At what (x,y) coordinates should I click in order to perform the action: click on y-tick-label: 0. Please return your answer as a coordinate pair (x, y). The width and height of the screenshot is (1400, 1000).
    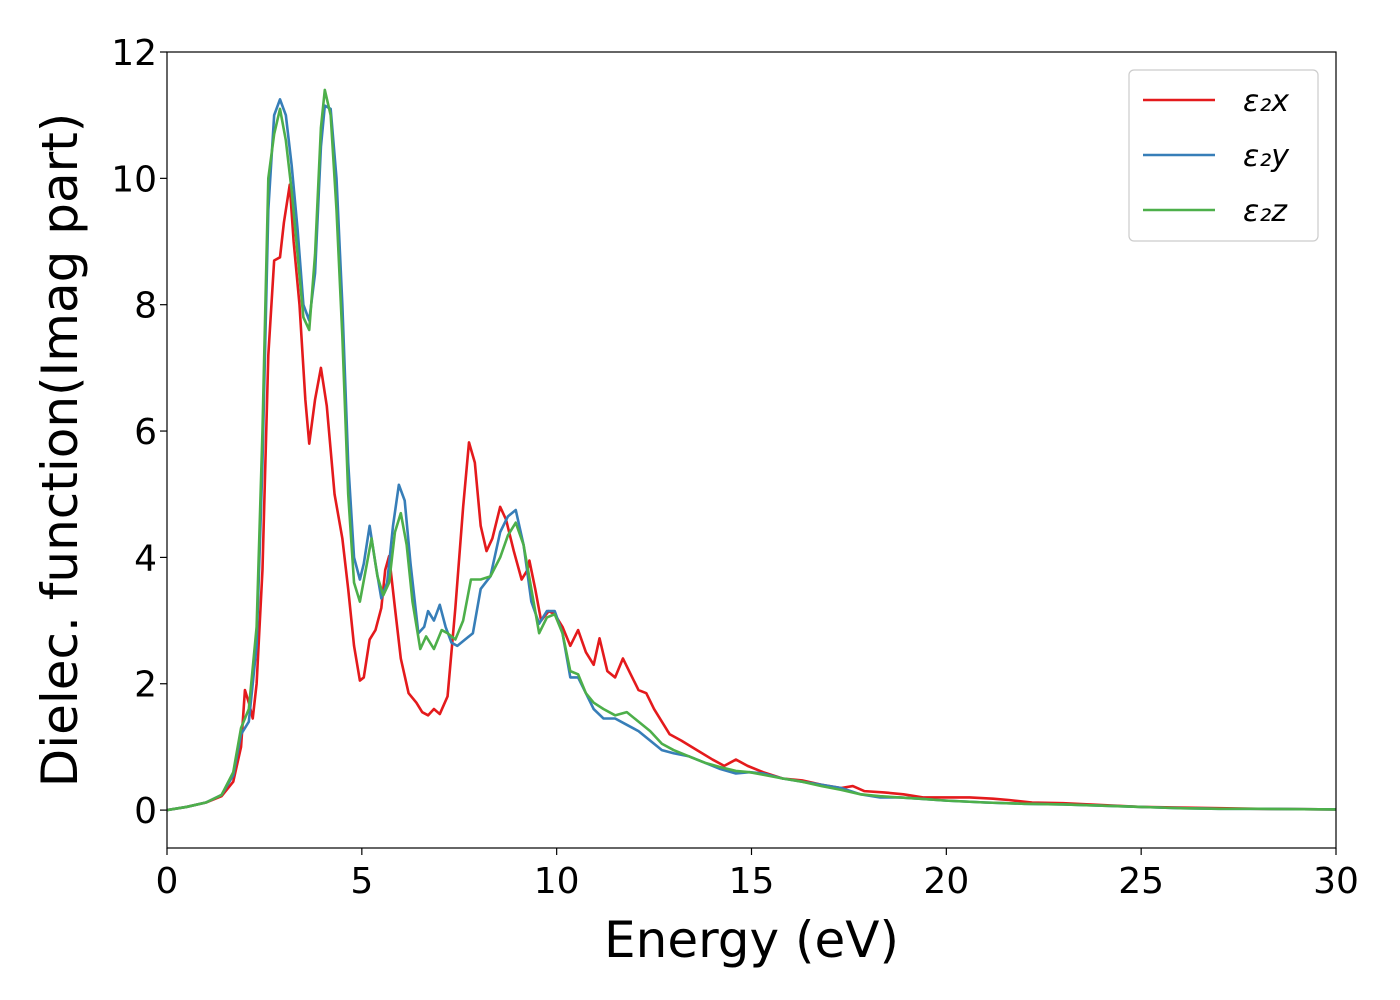
    Looking at the image, I should click on (145, 811).